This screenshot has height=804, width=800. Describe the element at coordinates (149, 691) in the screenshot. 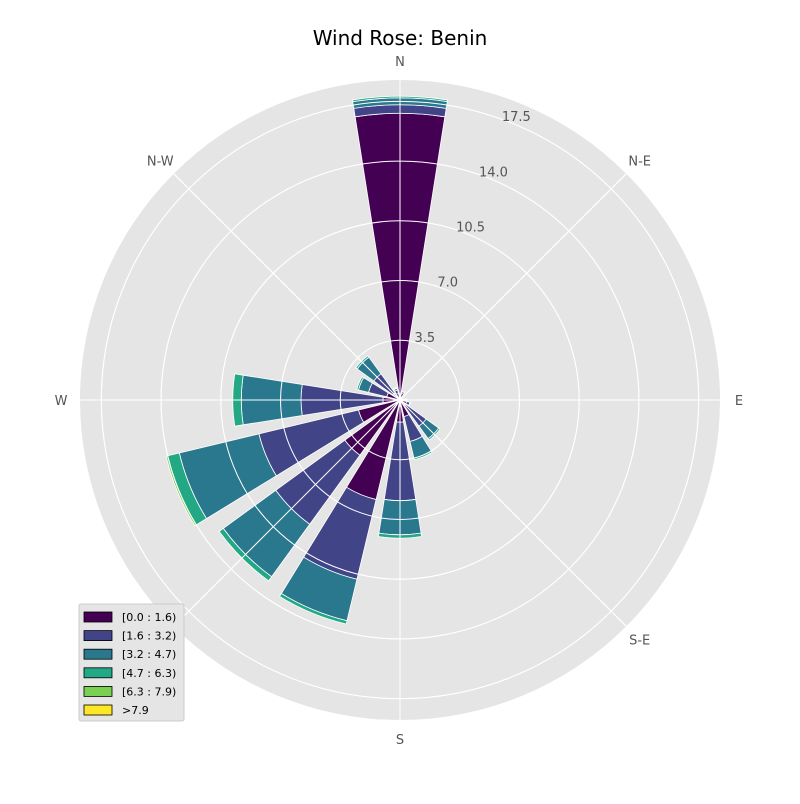

I see `legend-label-4: [6.3 : 7.9)` at that location.